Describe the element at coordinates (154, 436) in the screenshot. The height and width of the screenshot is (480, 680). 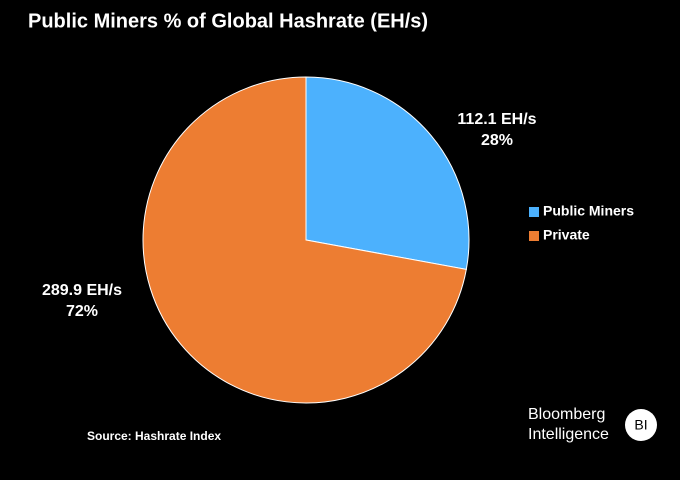
I see `source: Source: Hashrate Index` at that location.